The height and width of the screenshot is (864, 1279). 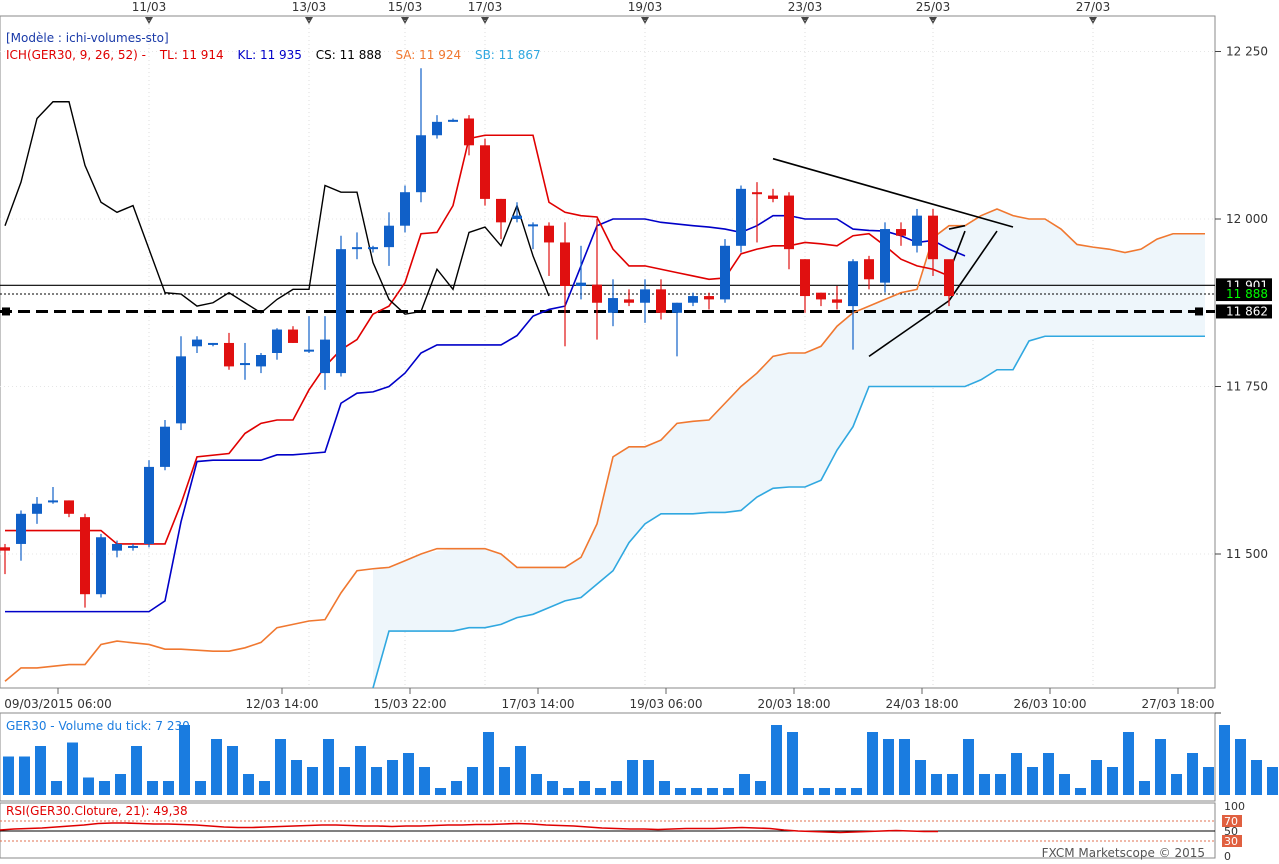 I want to click on rsi-tick-label: 70, so click(x=1231, y=821).